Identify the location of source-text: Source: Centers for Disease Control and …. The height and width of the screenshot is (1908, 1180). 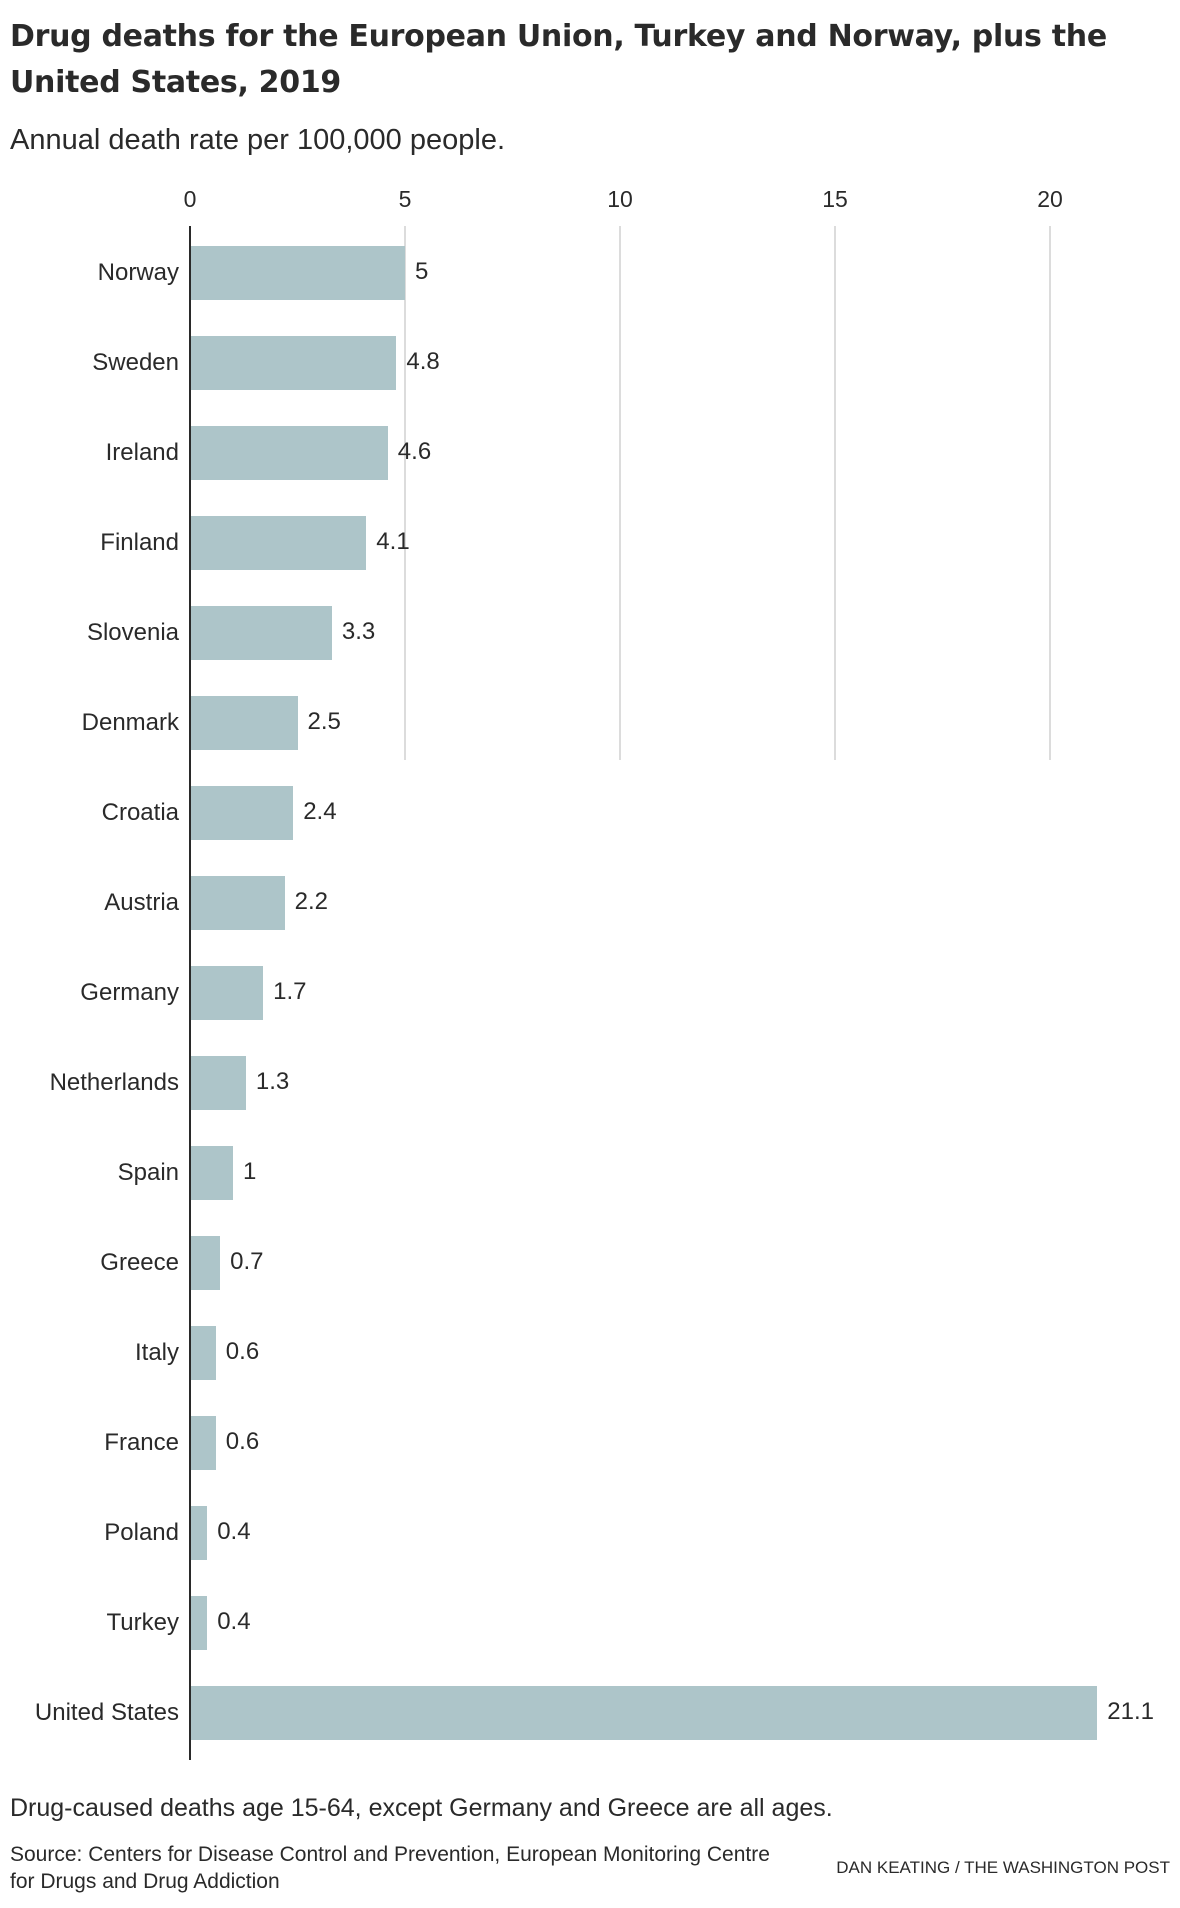
(390, 1868).